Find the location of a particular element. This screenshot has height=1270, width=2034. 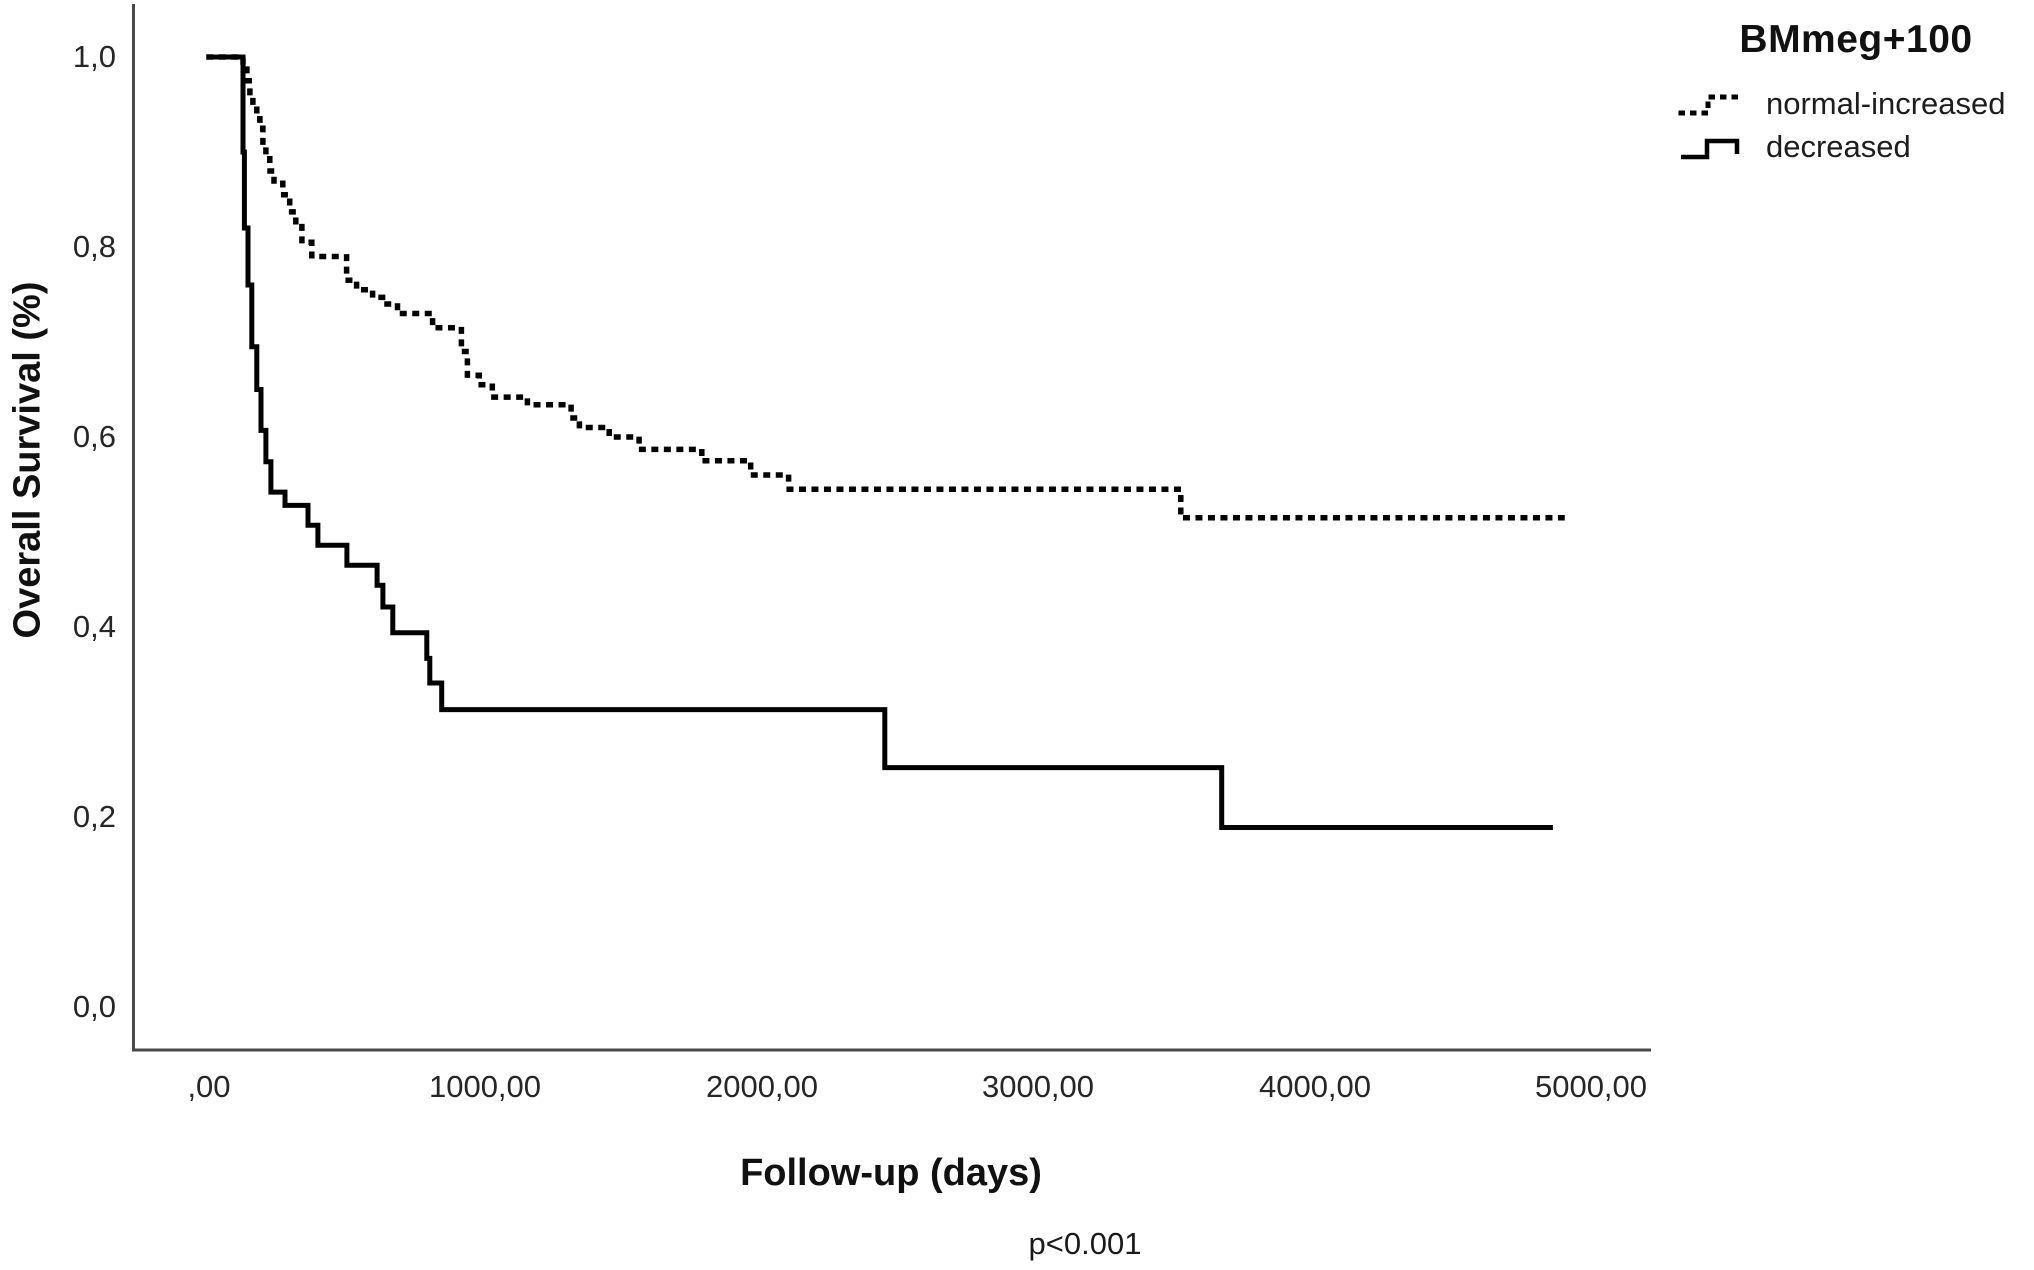

legend-item-label: decreased is located at coordinates (1838, 146).